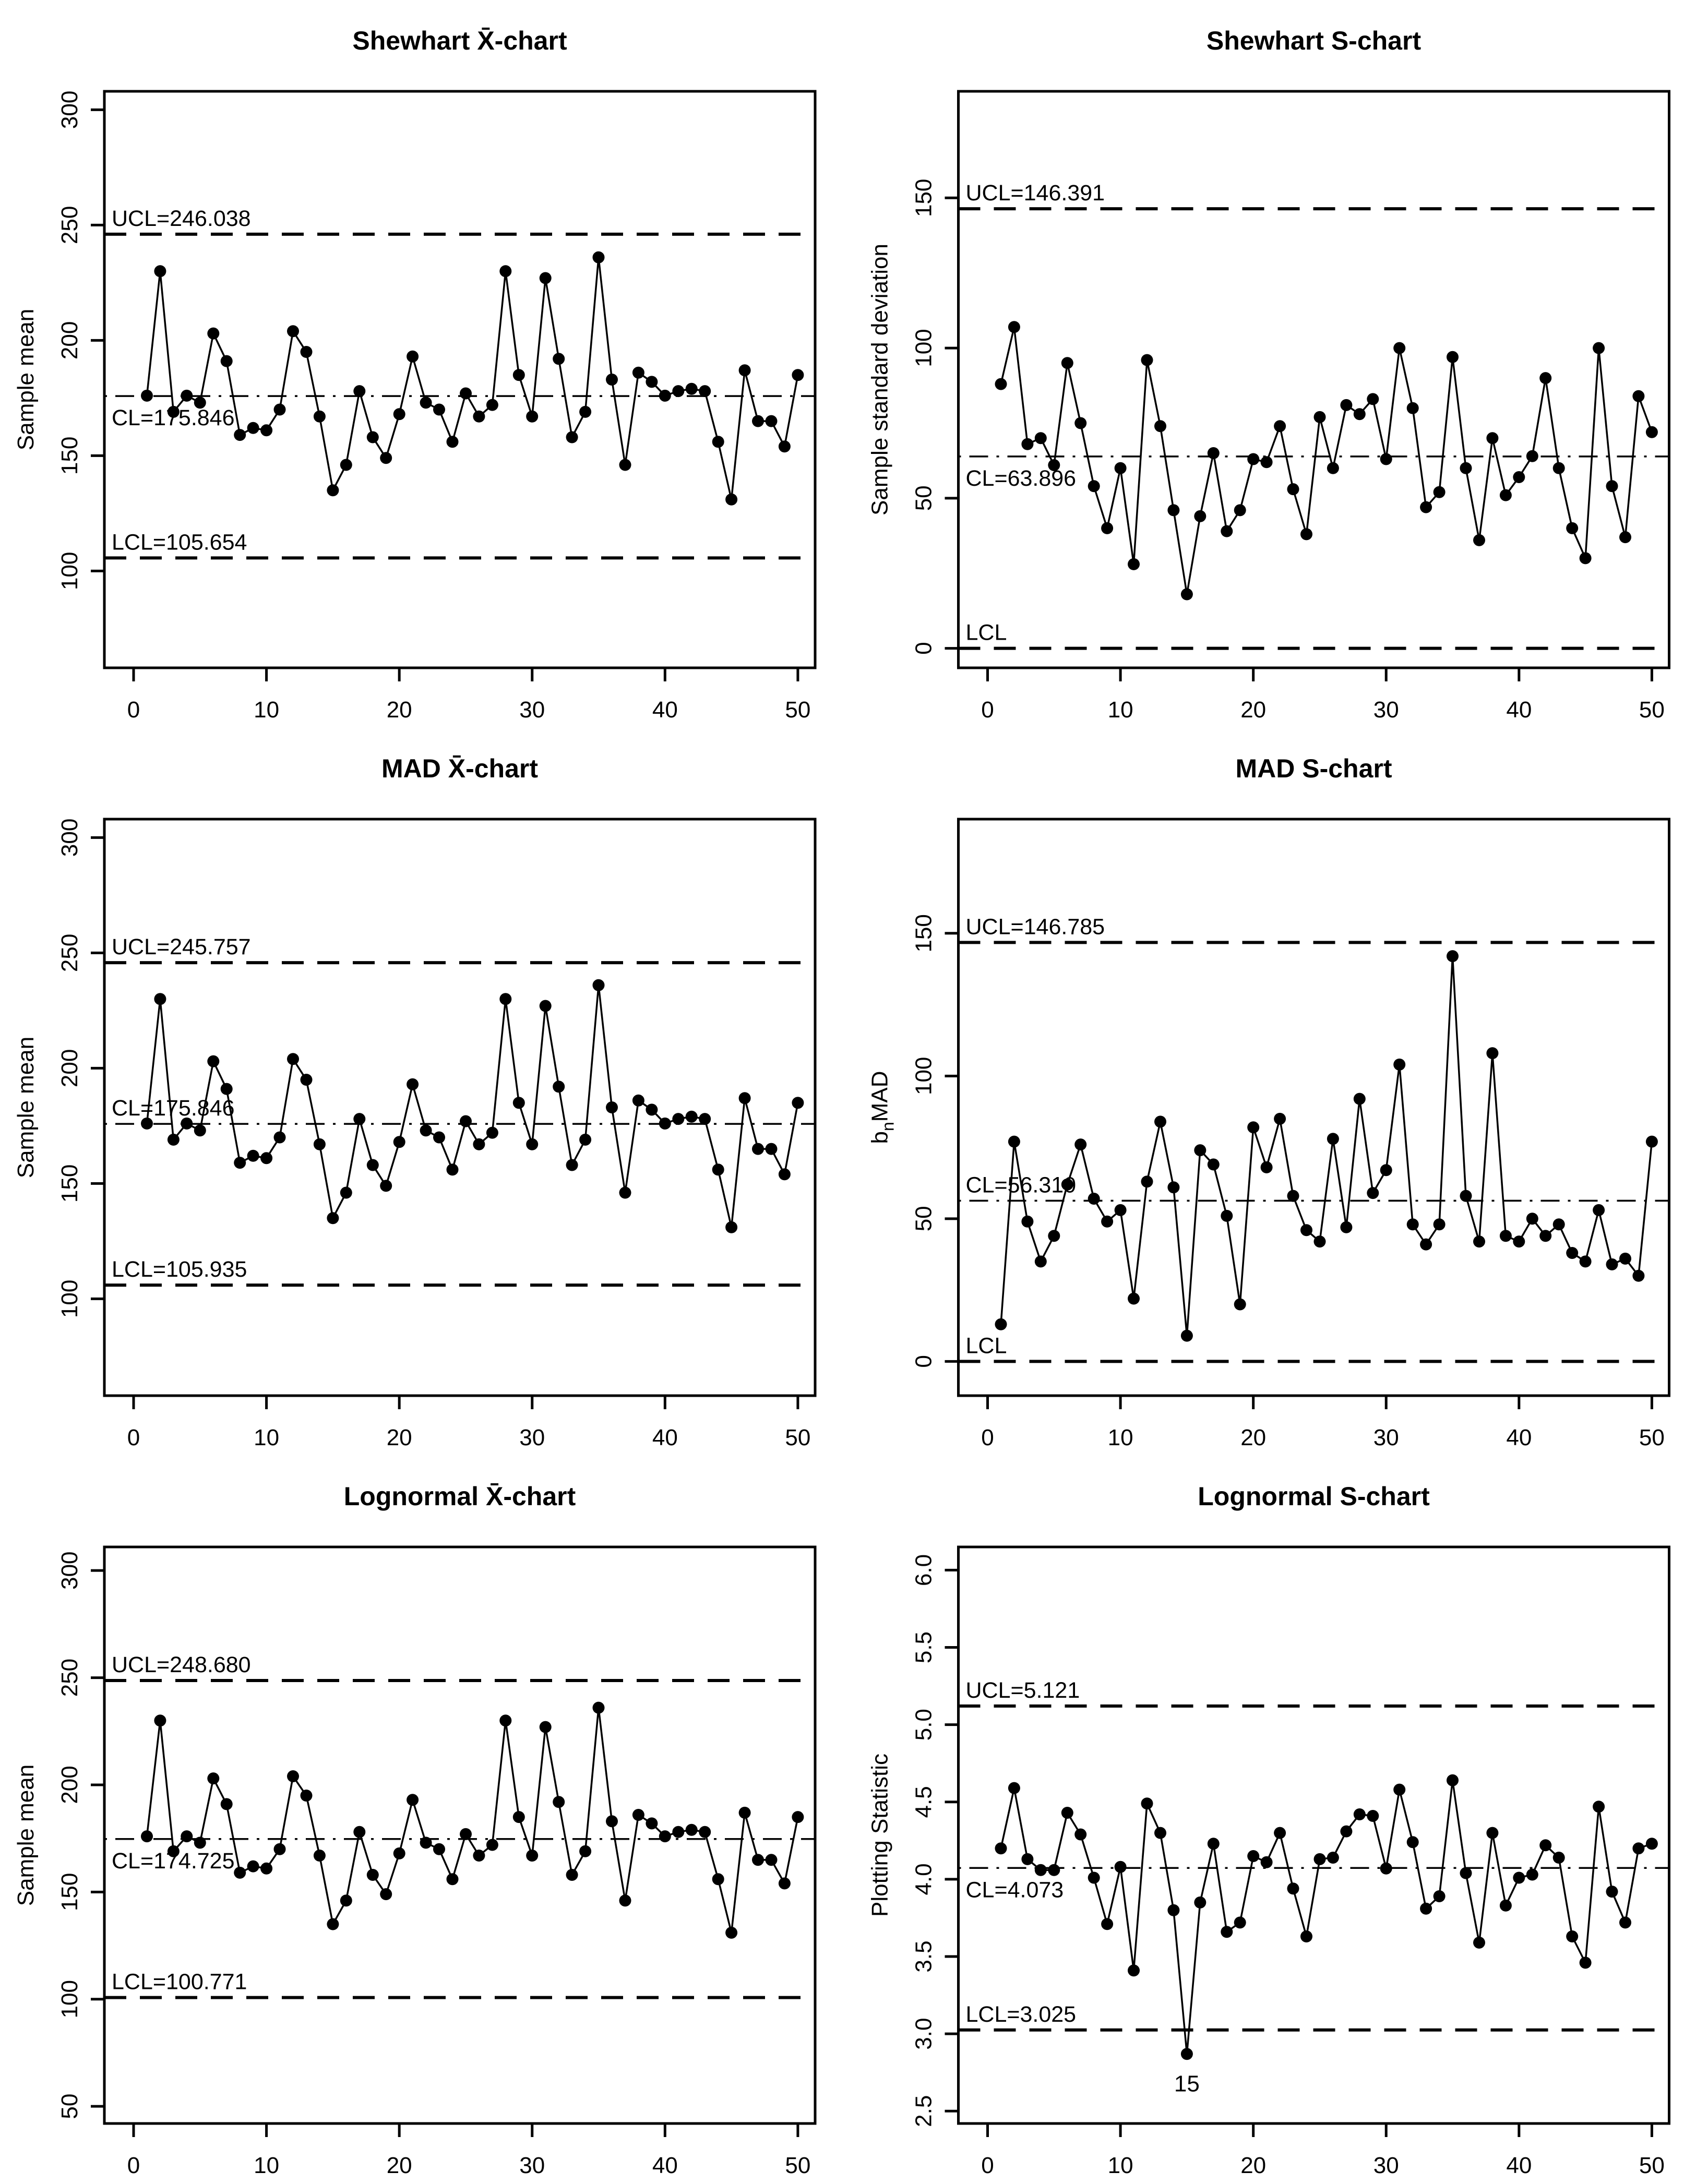  I want to click on y-tick-label: 3.0, so click(924, 2034).